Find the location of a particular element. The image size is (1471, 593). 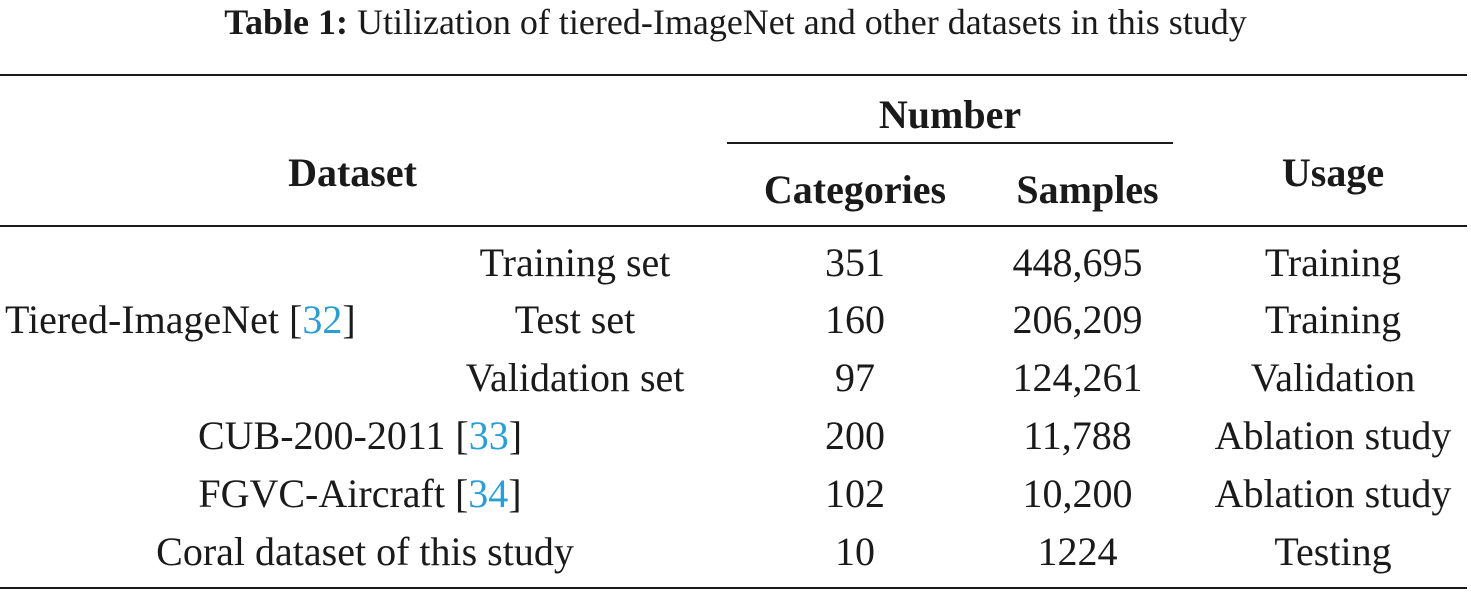

caption-label: Table 1: is located at coordinates (286, 22).